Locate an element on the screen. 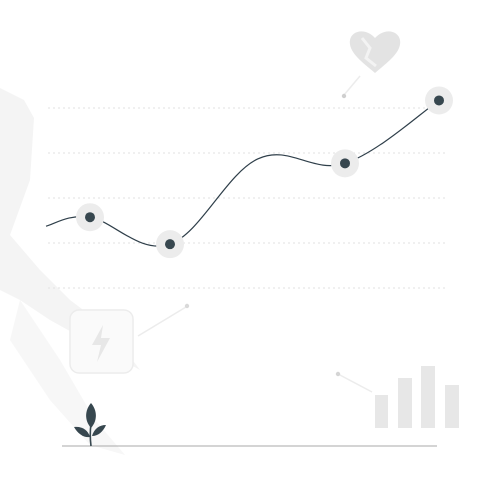 The image size is (500, 500). plant-icon is located at coordinates (90, 425).